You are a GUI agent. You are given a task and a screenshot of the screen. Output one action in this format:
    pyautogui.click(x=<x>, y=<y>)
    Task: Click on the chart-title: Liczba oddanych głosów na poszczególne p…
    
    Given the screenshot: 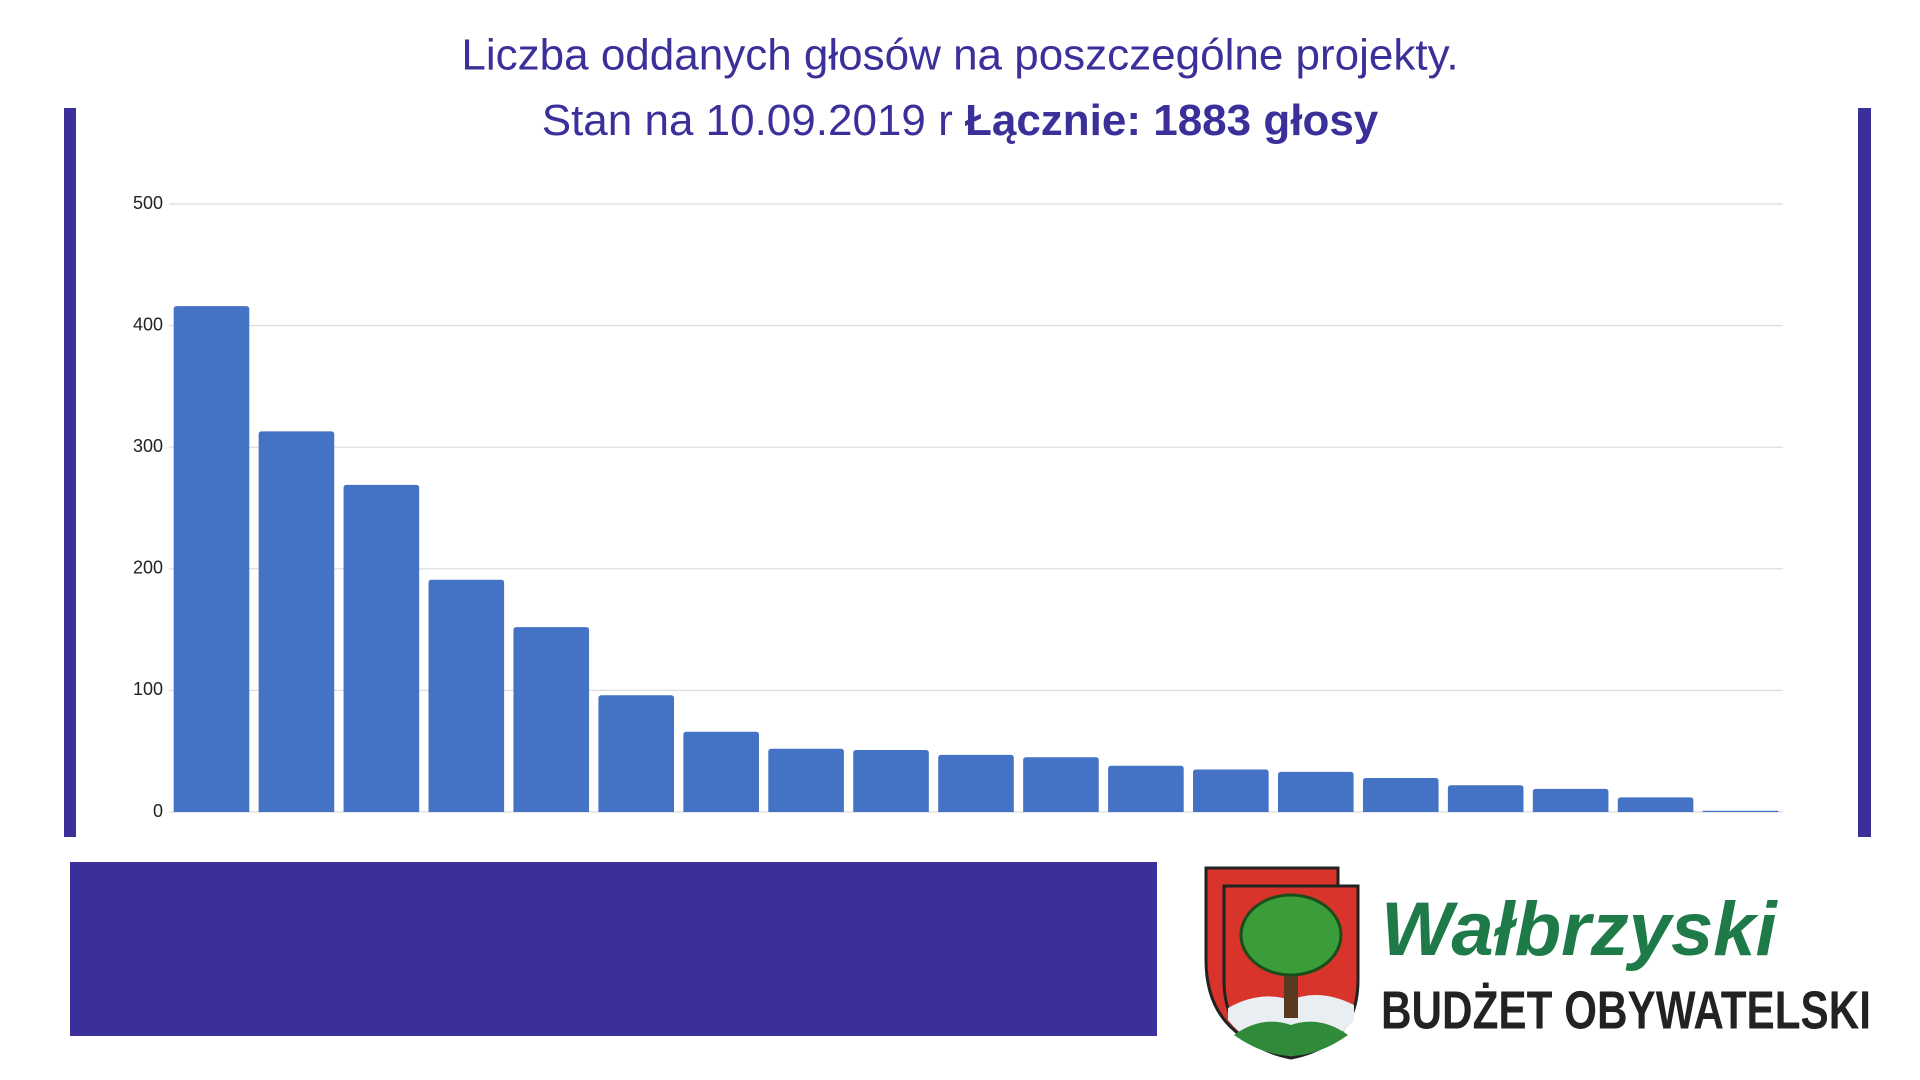 What is the action you would take?
    pyautogui.click(x=959, y=55)
    